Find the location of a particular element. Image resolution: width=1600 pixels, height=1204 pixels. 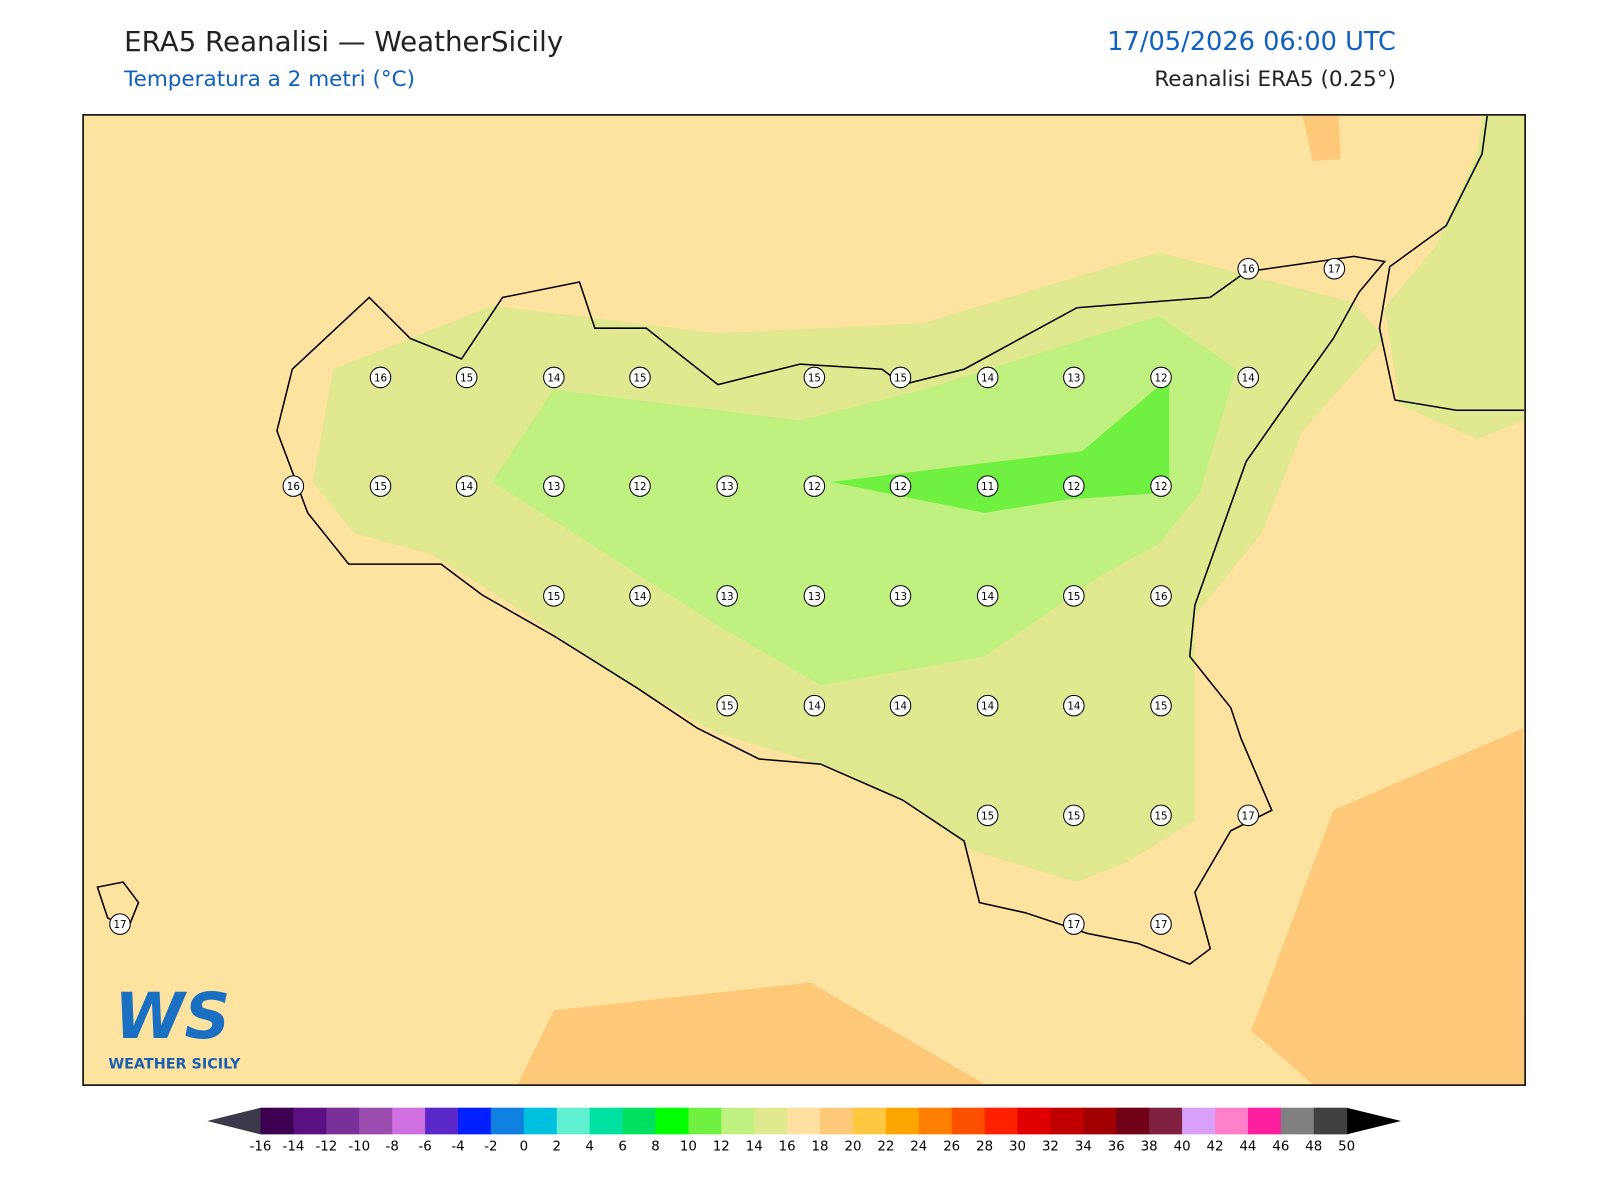

colorbar-label: 46 is located at coordinates (1280, 1147).